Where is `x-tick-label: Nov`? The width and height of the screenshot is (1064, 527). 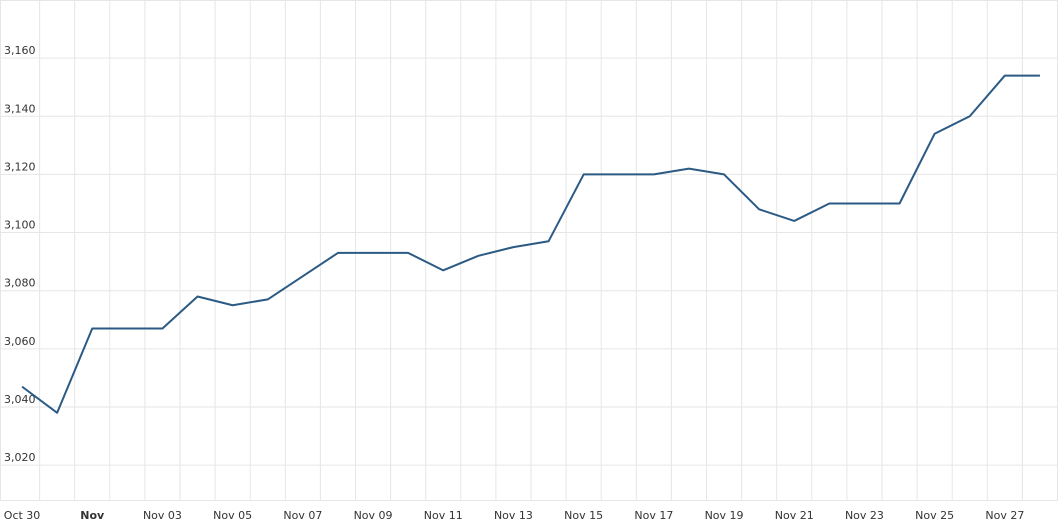
x-tick-label: Nov is located at coordinates (92, 515).